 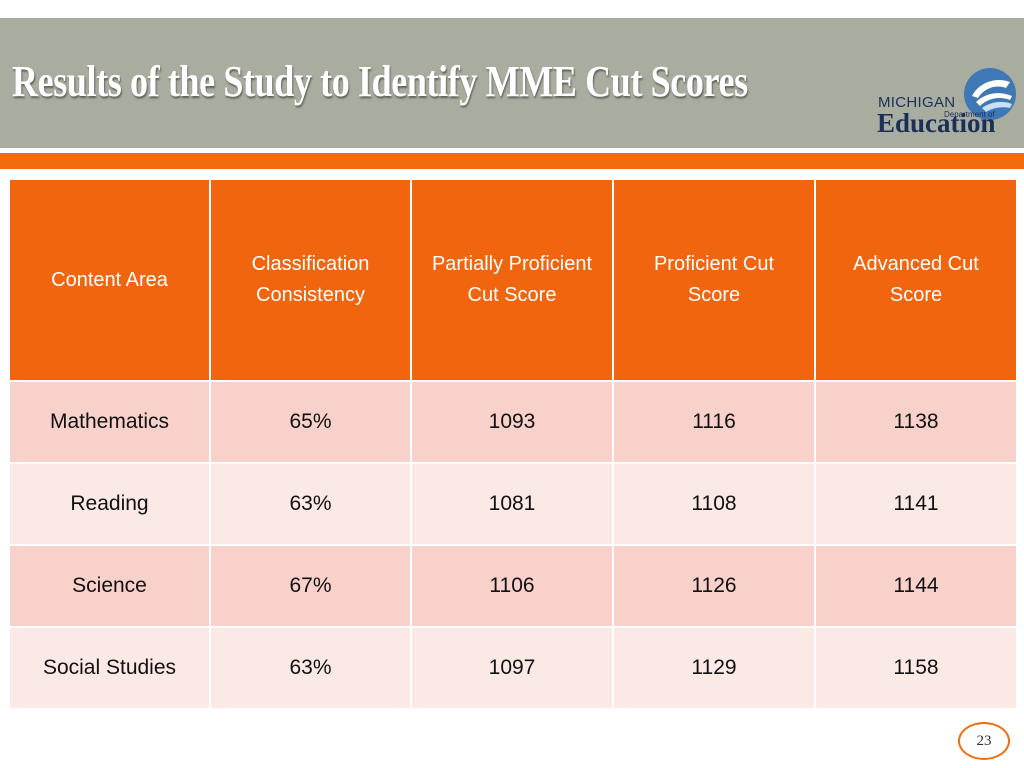 What do you see at coordinates (916, 586) in the screenshot?
I see `cell-advanced: 1144` at bounding box center [916, 586].